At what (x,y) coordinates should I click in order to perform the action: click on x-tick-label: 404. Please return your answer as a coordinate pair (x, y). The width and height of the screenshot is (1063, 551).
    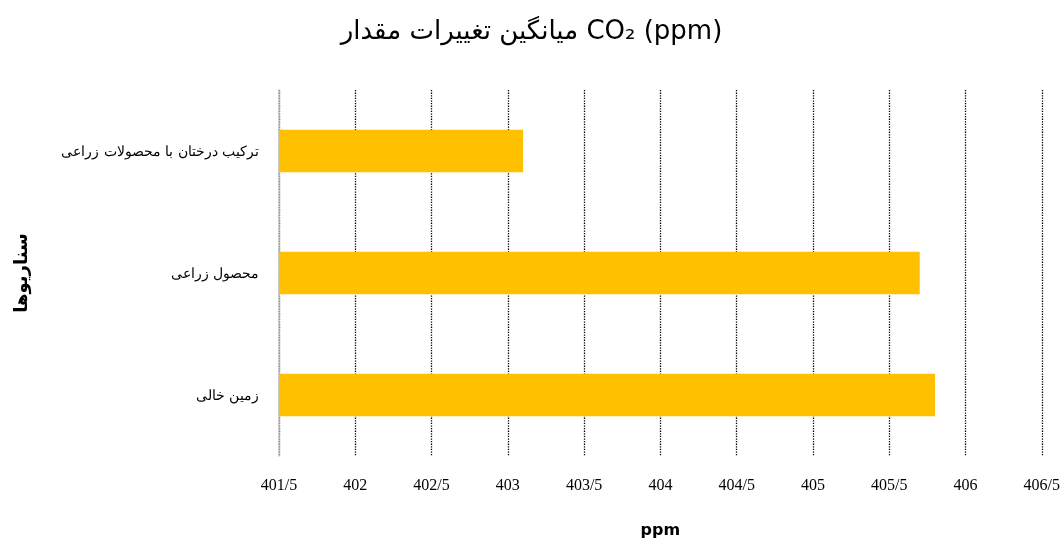
    Looking at the image, I should click on (660, 484).